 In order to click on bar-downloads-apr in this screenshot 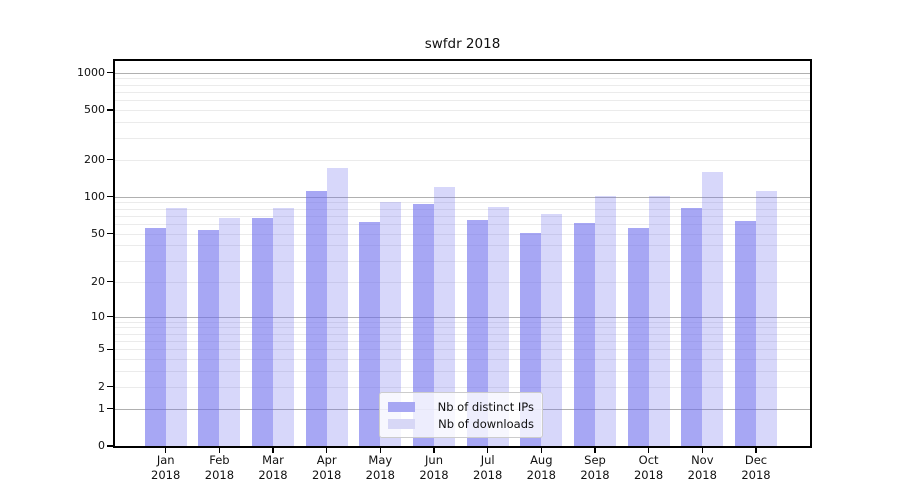, I will do `click(337, 307)`.